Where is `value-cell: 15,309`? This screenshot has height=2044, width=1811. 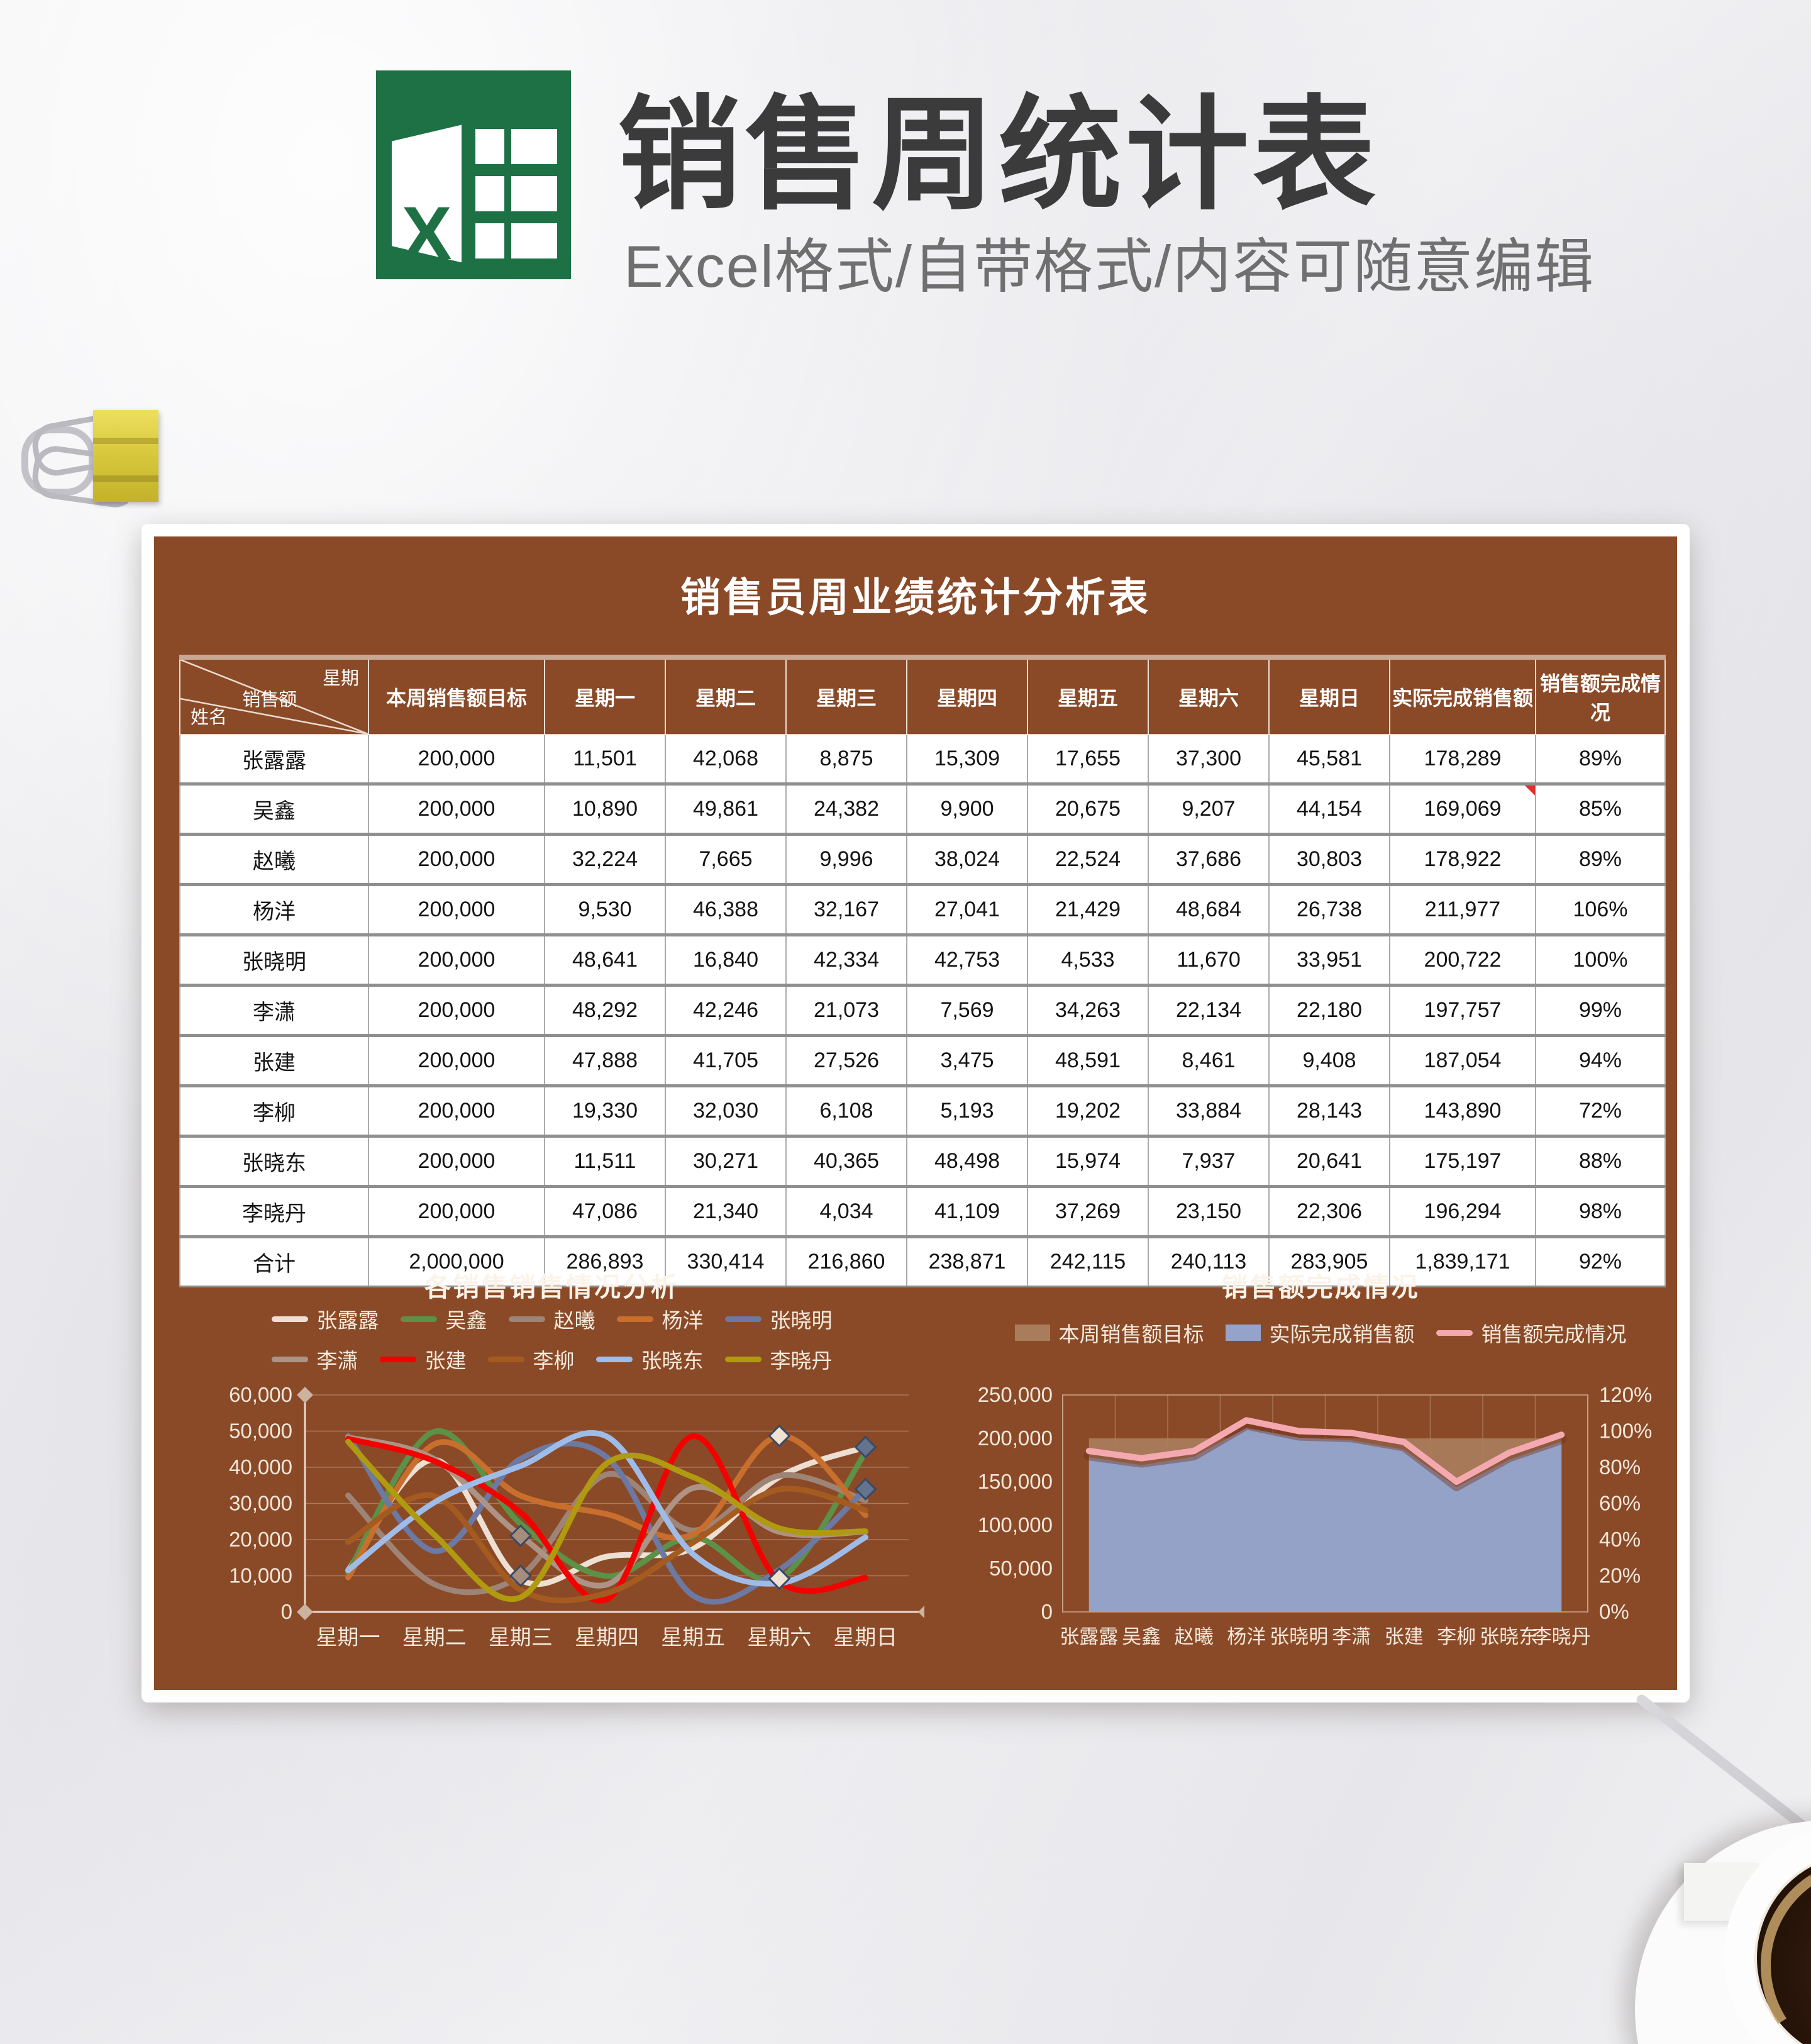 value-cell: 15,309 is located at coordinates (967, 761).